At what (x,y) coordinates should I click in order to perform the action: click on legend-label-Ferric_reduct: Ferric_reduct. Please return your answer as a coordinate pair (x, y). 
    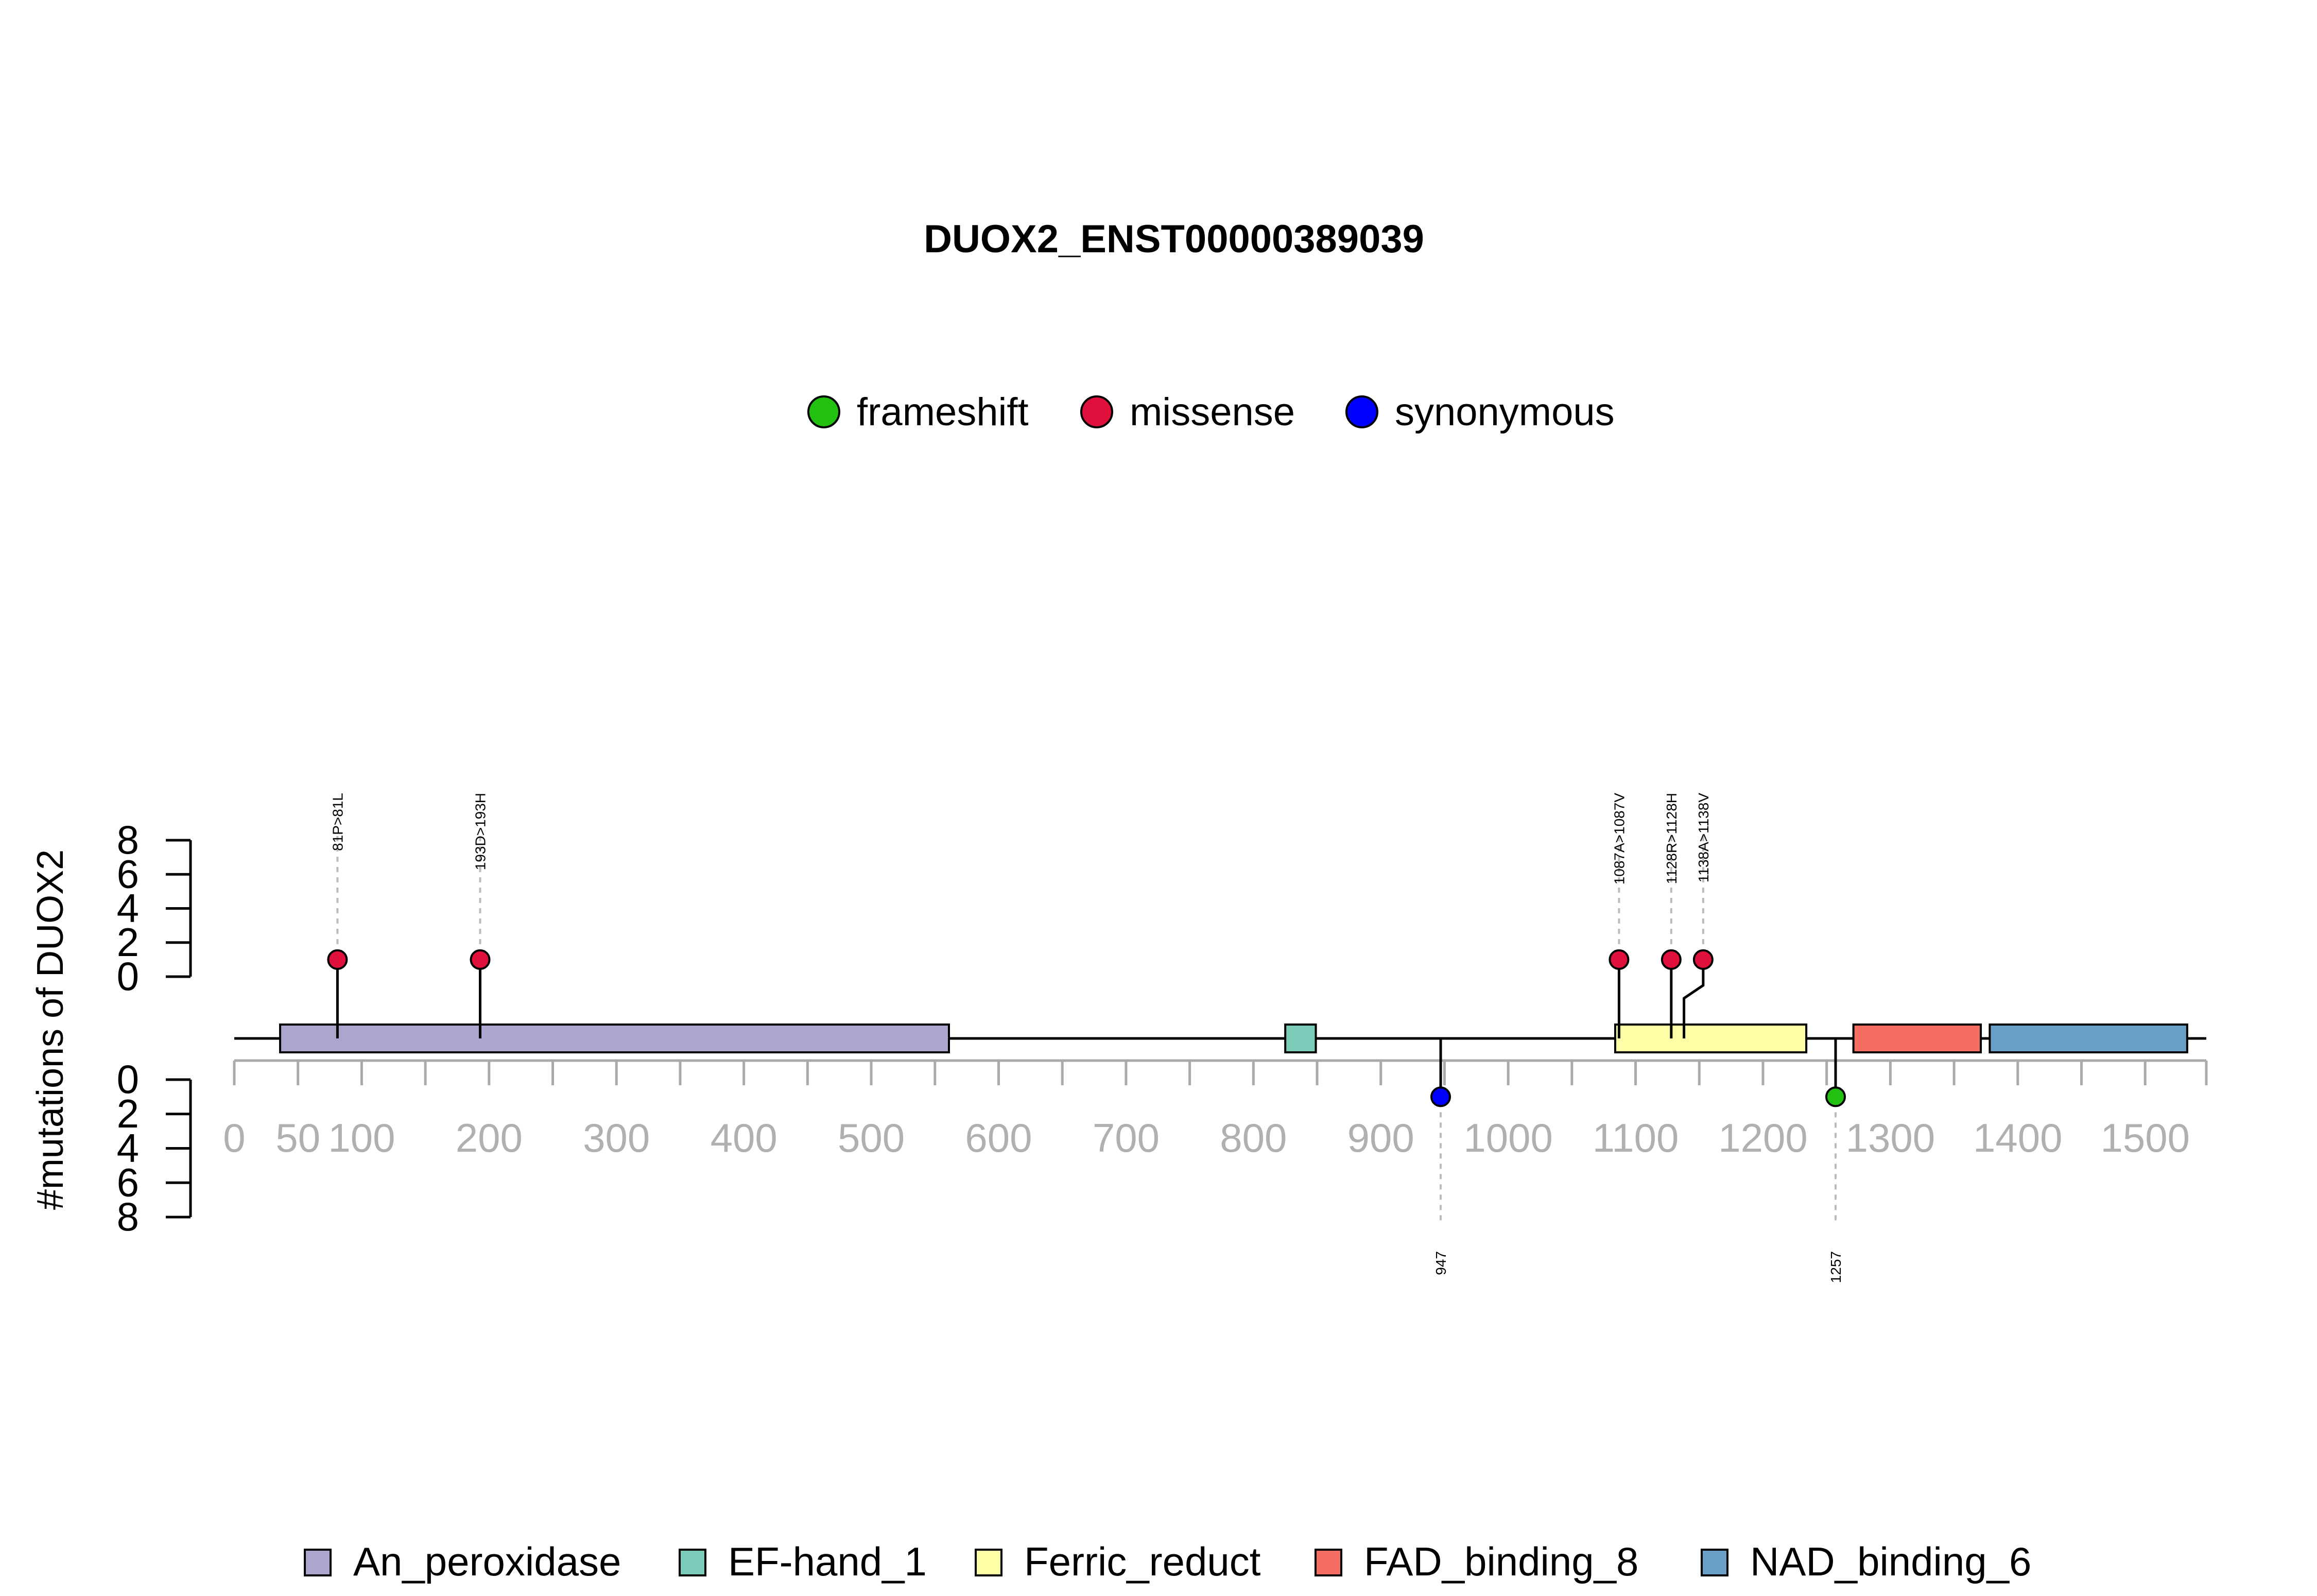
    Looking at the image, I should click on (1142, 1561).